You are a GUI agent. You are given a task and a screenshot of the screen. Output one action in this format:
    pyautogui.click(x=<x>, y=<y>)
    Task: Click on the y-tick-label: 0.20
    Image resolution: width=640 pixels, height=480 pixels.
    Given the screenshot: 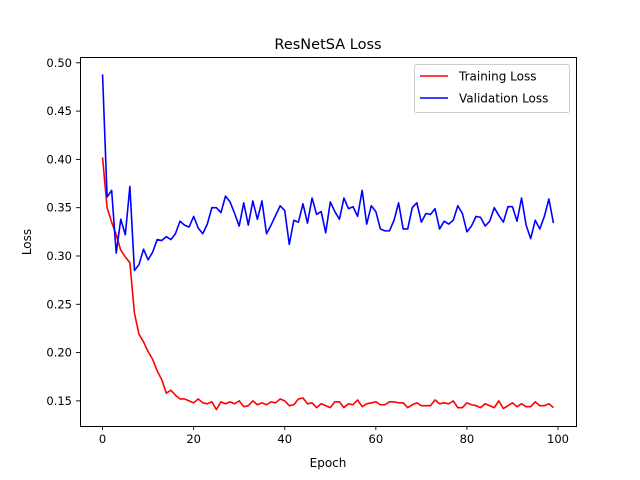 What is the action you would take?
    pyautogui.click(x=59, y=353)
    